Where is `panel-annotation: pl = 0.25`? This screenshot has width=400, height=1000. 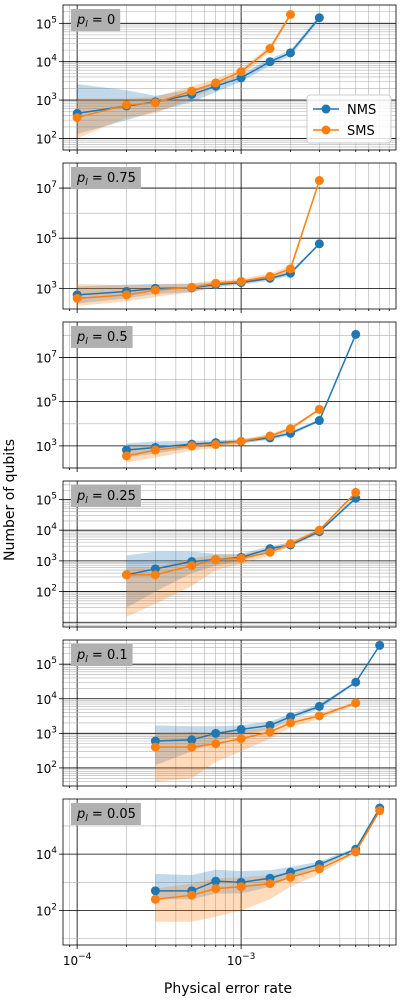
panel-annotation: pl = 0.25 is located at coordinates (106, 496).